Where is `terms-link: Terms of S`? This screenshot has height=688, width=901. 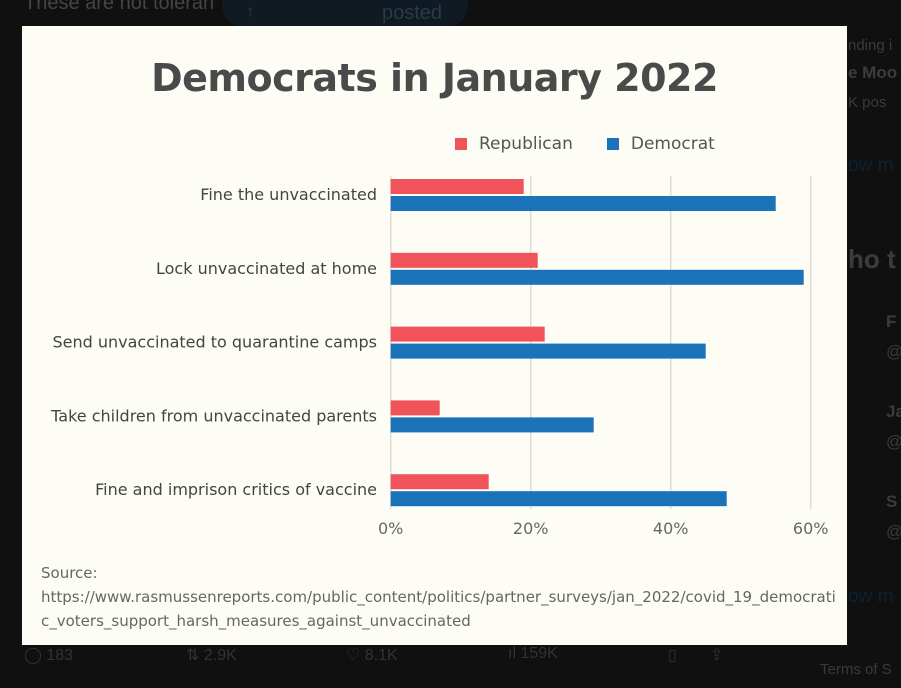 terms-link: Terms of S is located at coordinates (856, 669).